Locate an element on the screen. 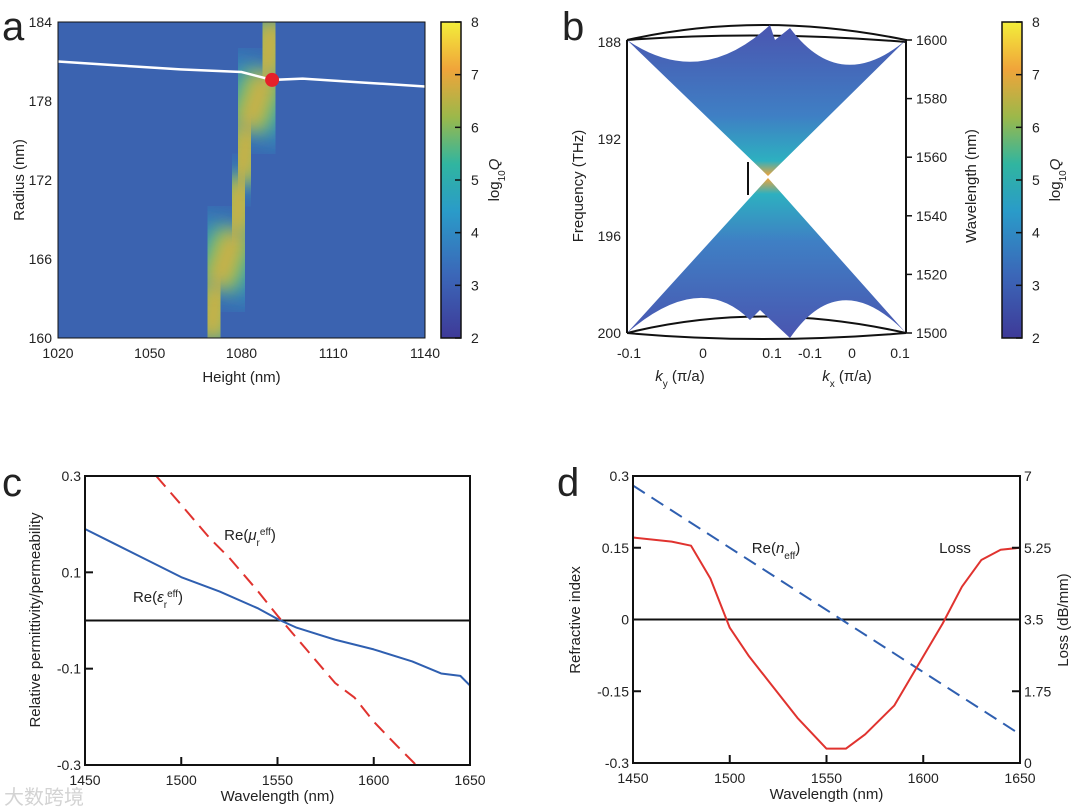 The height and width of the screenshot is (809, 1080). y-tick-label-b-right: 1580 is located at coordinates (931, 99).